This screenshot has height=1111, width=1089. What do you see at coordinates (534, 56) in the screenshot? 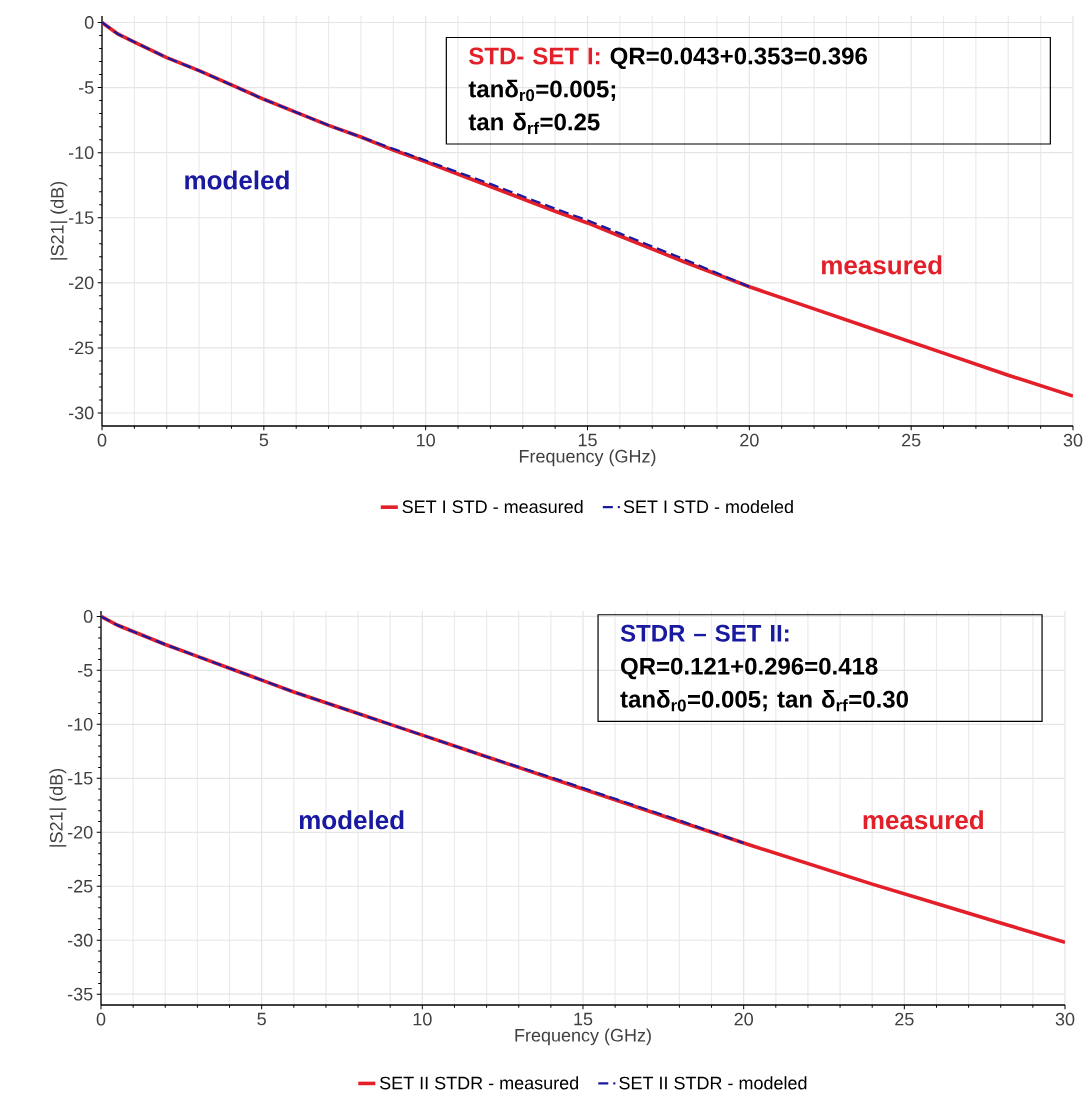
I see `annotation: STD- SET I:` at bounding box center [534, 56].